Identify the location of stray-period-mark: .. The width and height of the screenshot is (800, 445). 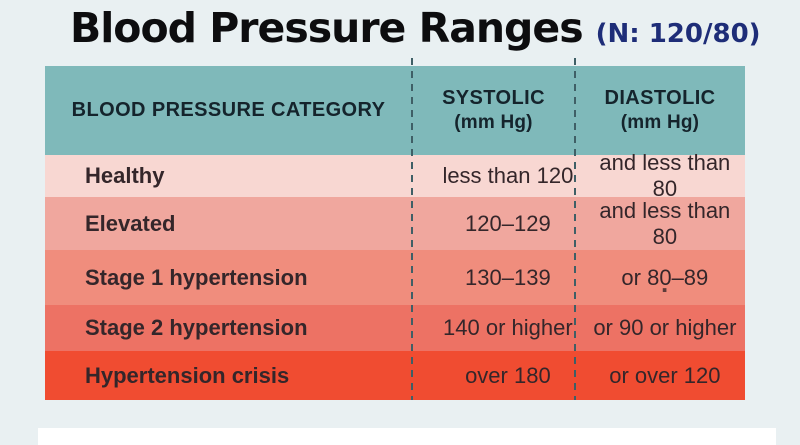
(665, 283).